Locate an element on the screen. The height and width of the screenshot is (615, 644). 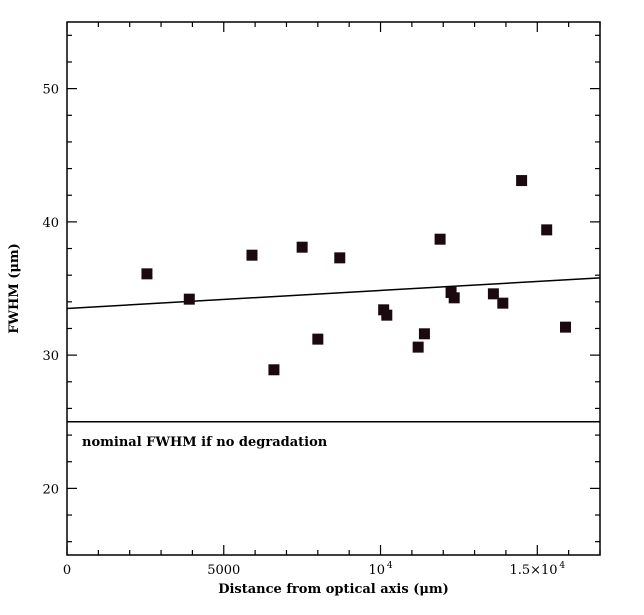
y-tick-label: 30 is located at coordinates (50, 356).